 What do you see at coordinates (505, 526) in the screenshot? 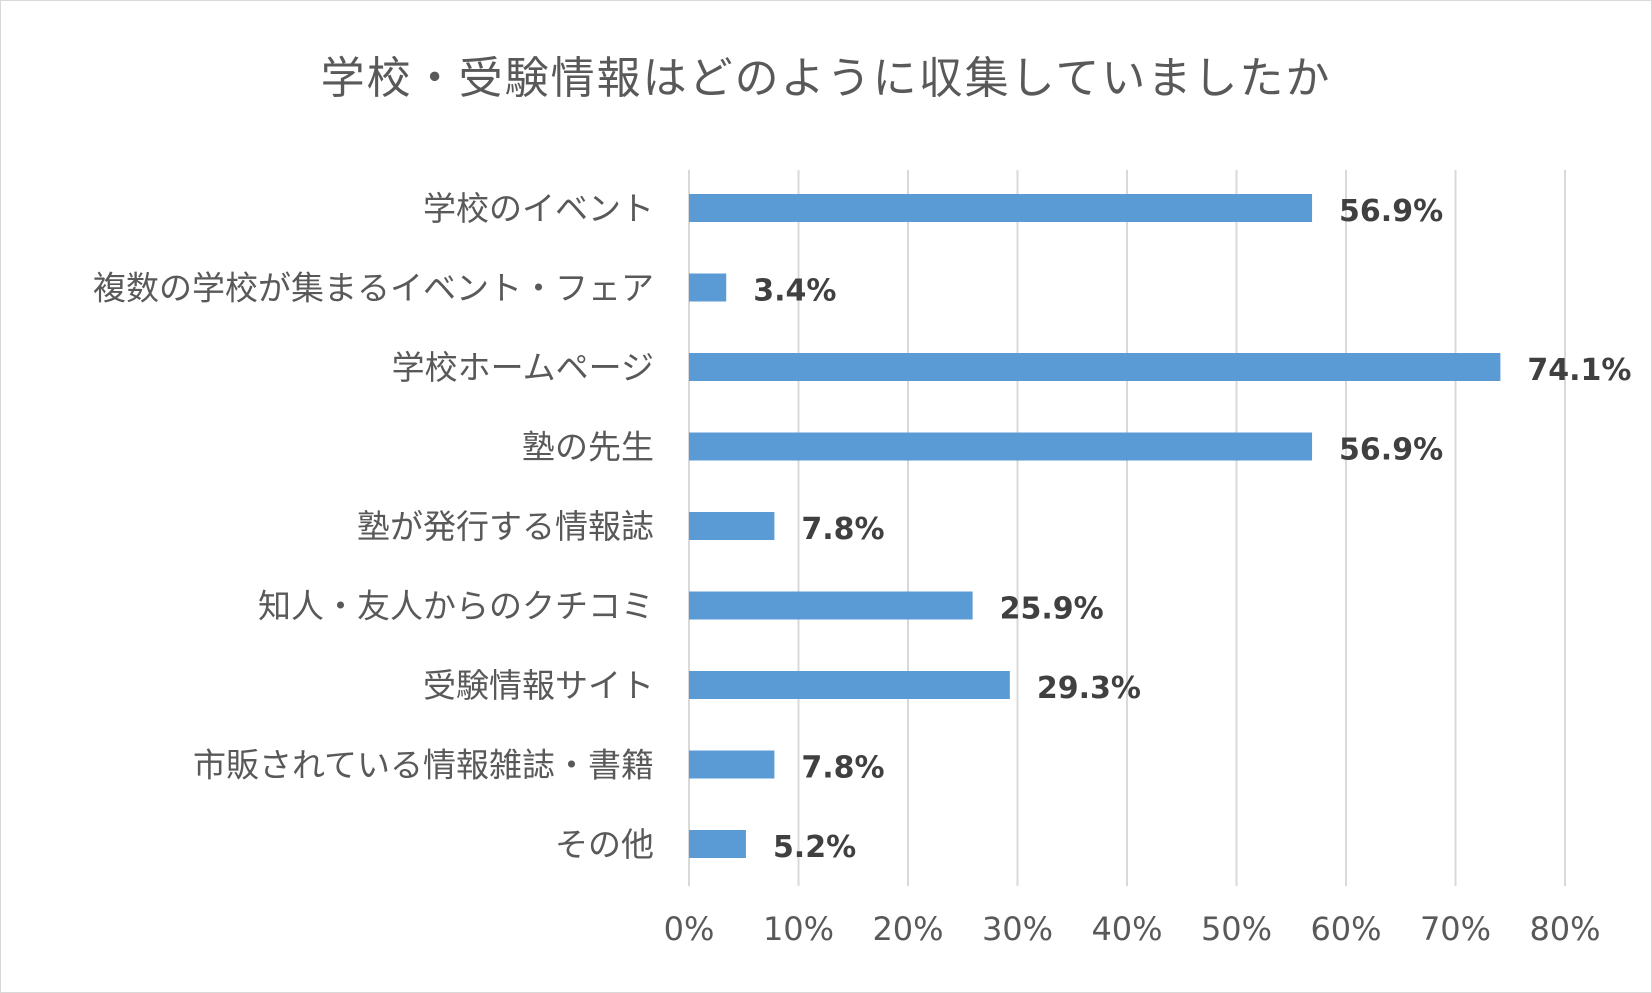
I see `category-label: 塾が発行する情報誌` at bounding box center [505, 526].